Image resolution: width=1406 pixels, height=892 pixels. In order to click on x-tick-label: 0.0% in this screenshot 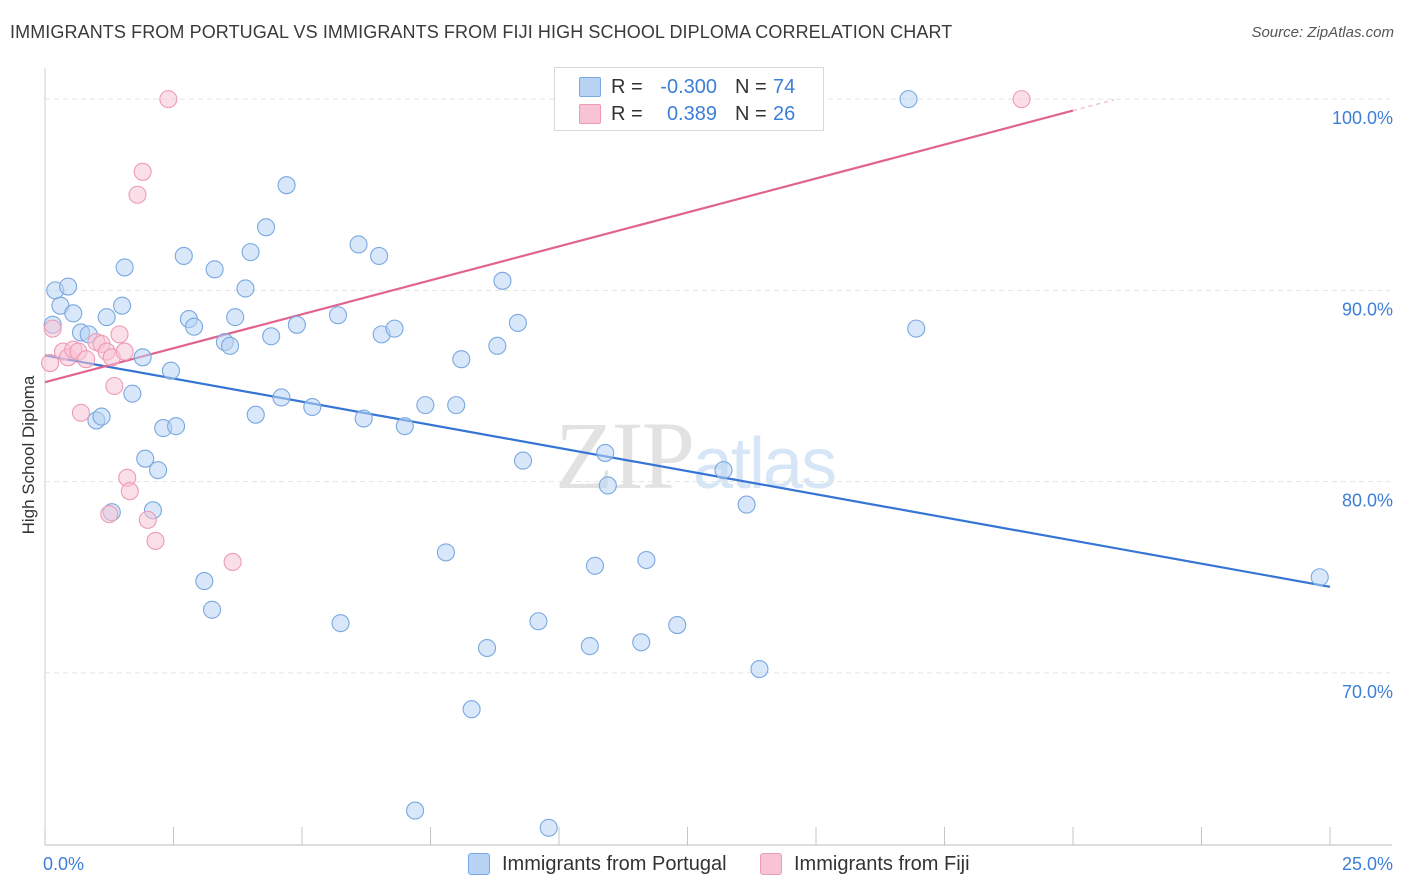, I will do `click(63, 864)`.